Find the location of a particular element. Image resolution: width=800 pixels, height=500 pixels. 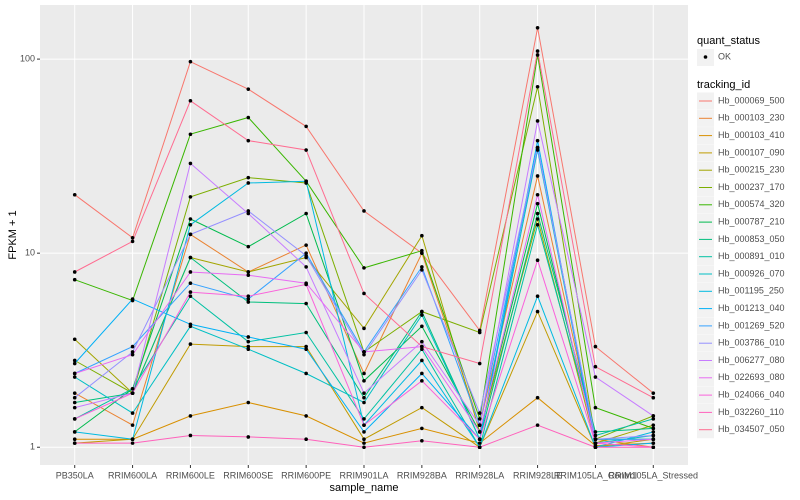

legend-label: Hb_003786_010 is located at coordinates (751, 343).